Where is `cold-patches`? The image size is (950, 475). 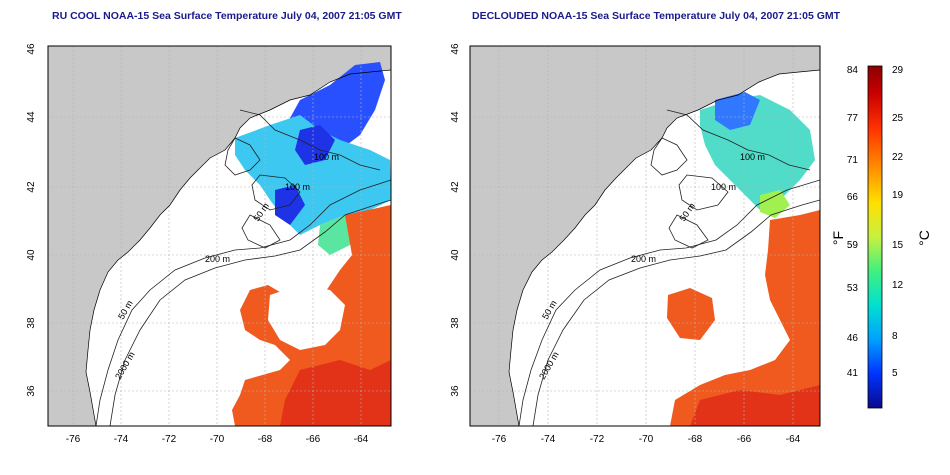 cold-patches is located at coordinates (737, 111).